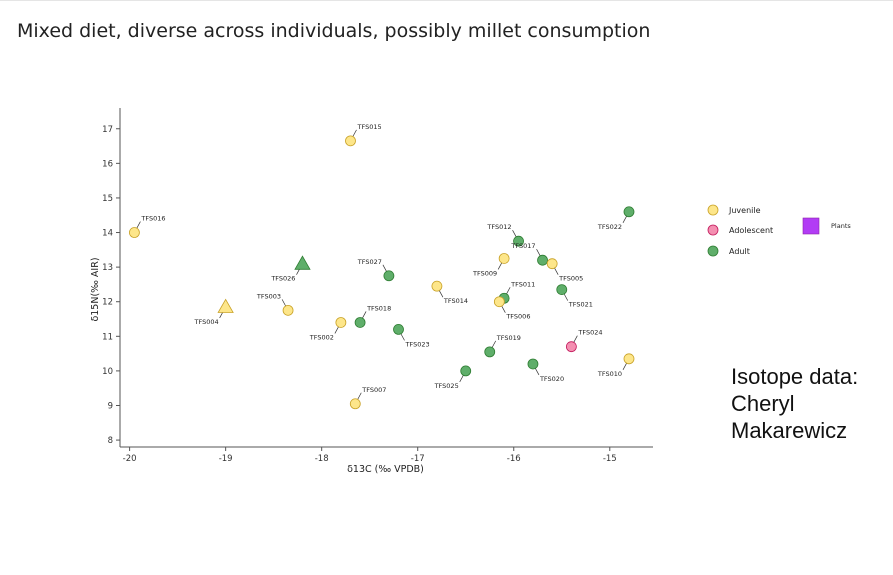 The height and width of the screenshot is (575, 893). Describe the element at coordinates (795, 403) in the screenshot. I see `isotope-credit: Isotope data: Cheryl Makarewicz` at that location.